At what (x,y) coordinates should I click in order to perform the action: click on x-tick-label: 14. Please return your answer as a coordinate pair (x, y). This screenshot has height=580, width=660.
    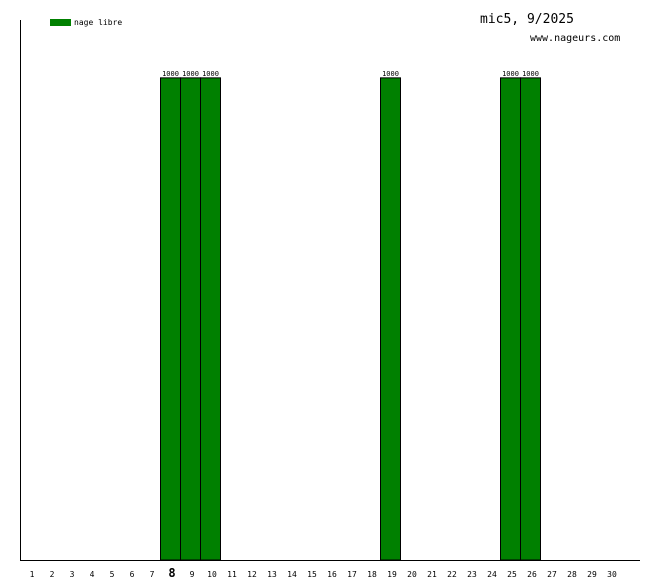
    Looking at the image, I should click on (292, 574).